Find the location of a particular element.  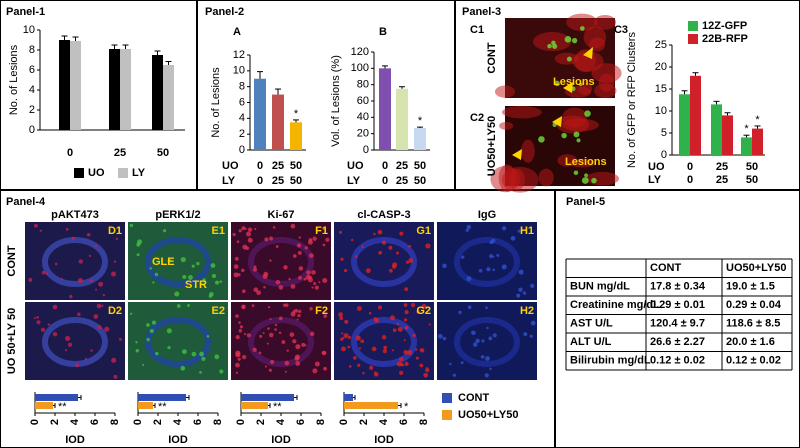

table-cell: 0.29 ± 0.01 is located at coordinates (677, 305).